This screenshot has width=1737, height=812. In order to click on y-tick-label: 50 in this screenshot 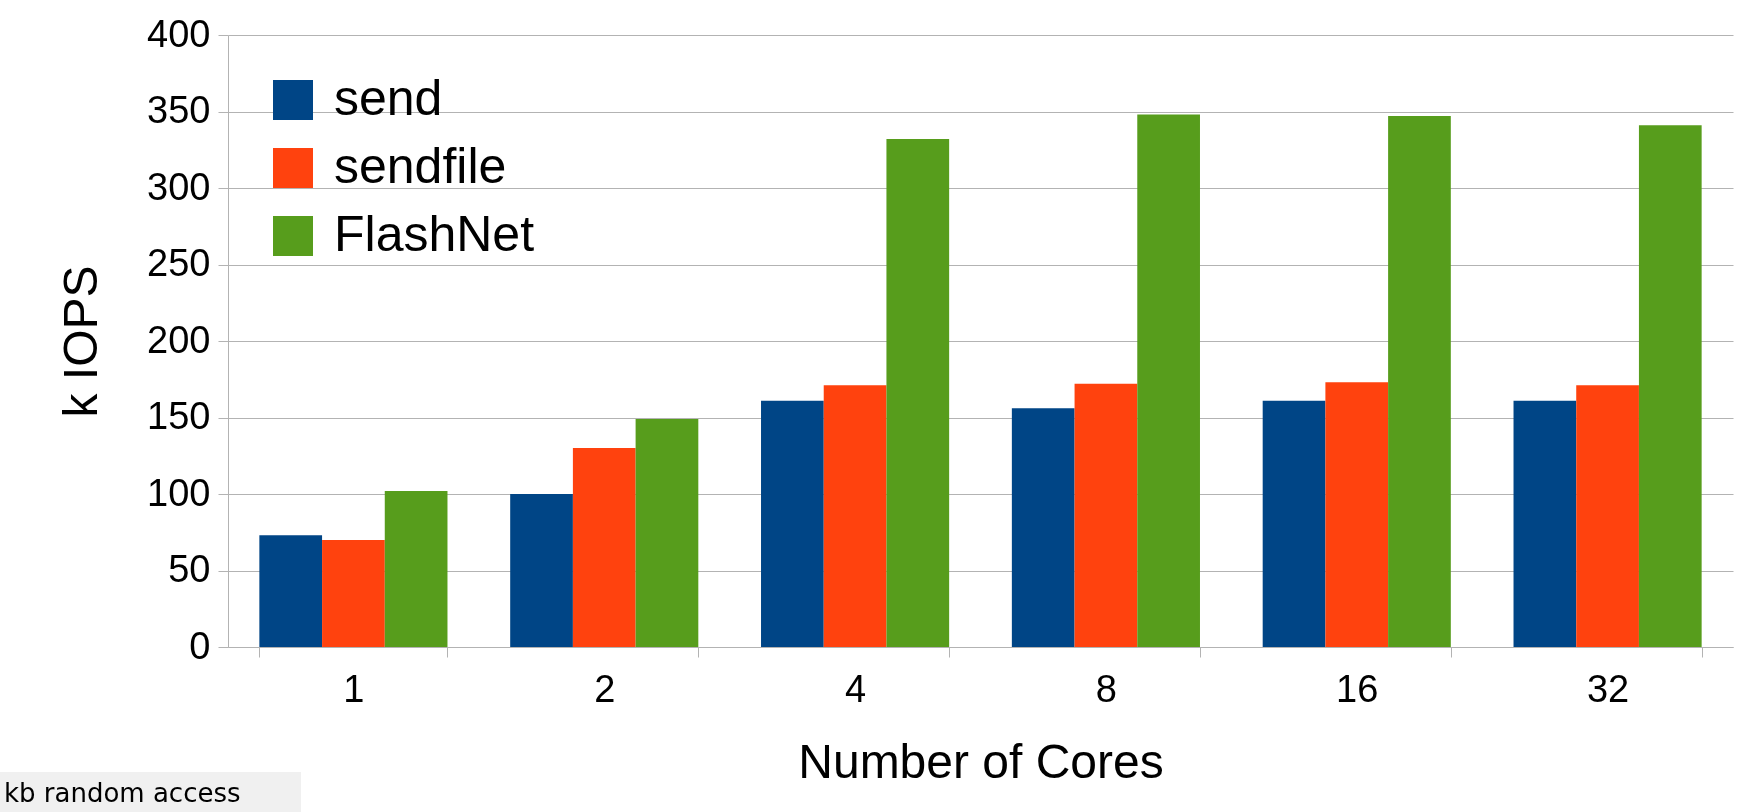, I will do `click(189, 569)`.